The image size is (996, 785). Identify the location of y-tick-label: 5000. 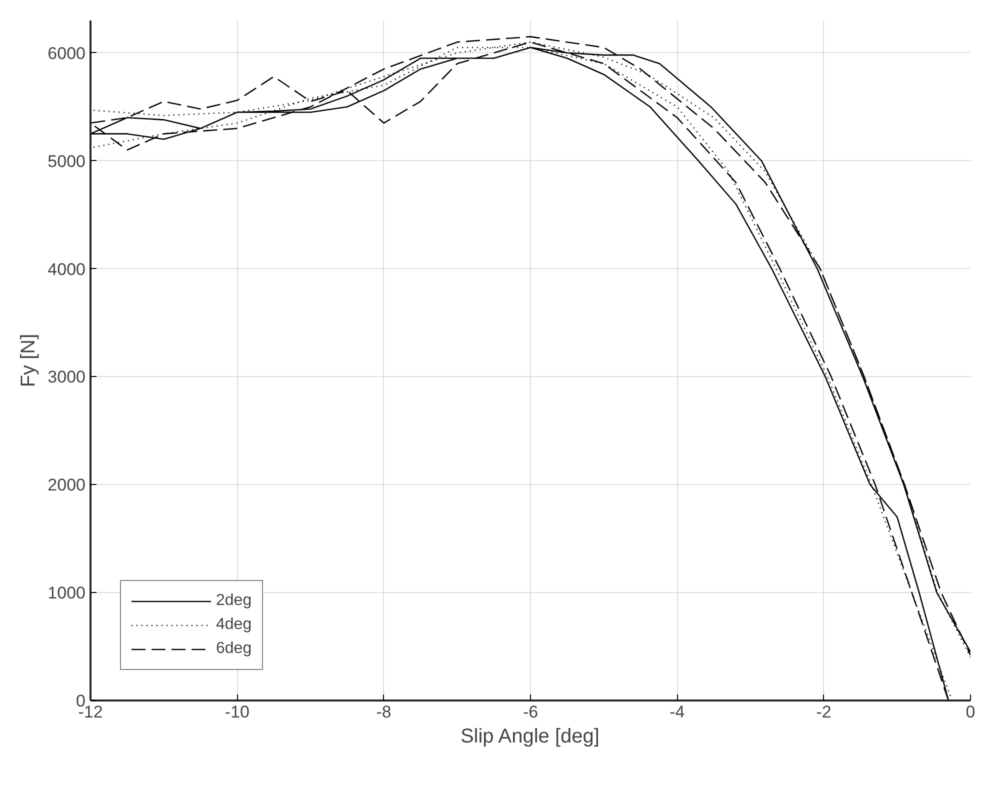
(67, 161).